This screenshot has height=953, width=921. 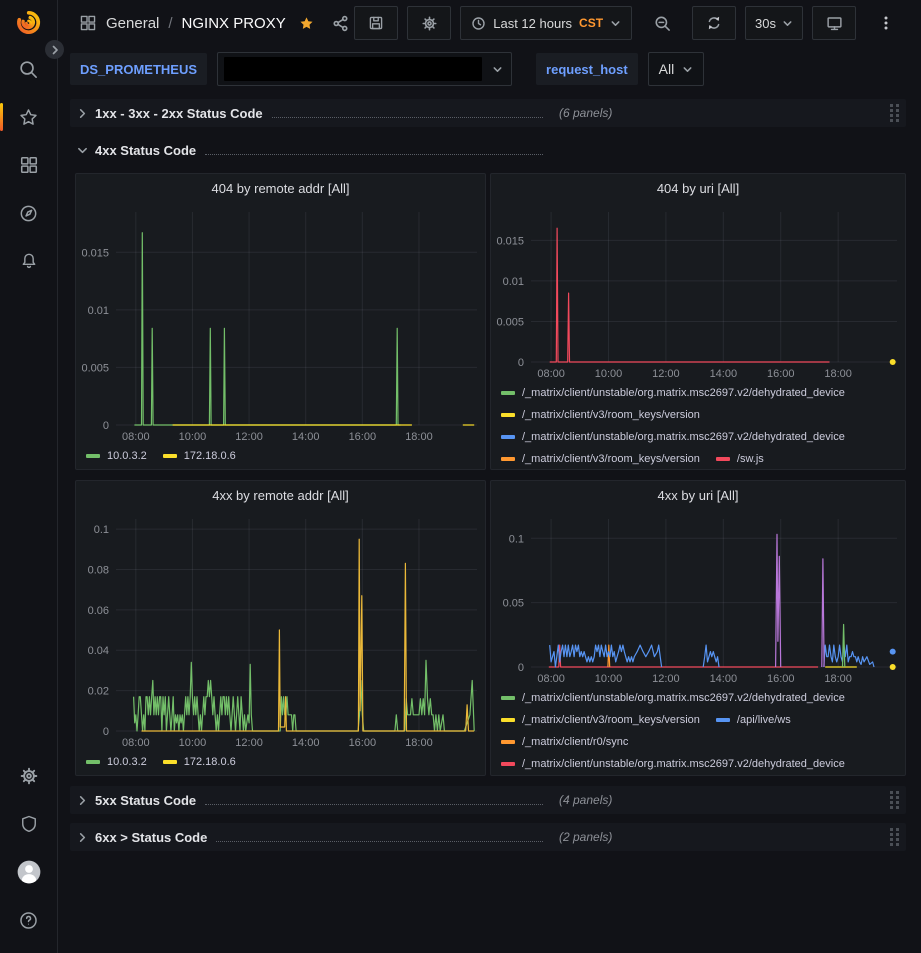 What do you see at coordinates (311, 800) in the screenshot?
I see `row-header-left: 5xx Status Code` at bounding box center [311, 800].